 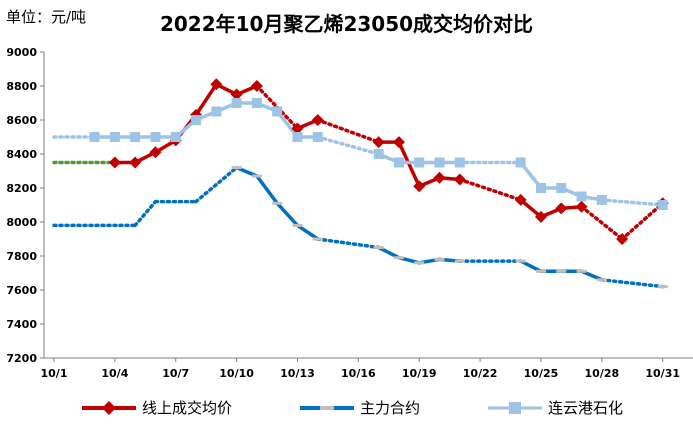 What do you see at coordinates (586, 408) in the screenshot?
I see `legend-label-lianyungang: 连云港石化` at bounding box center [586, 408].